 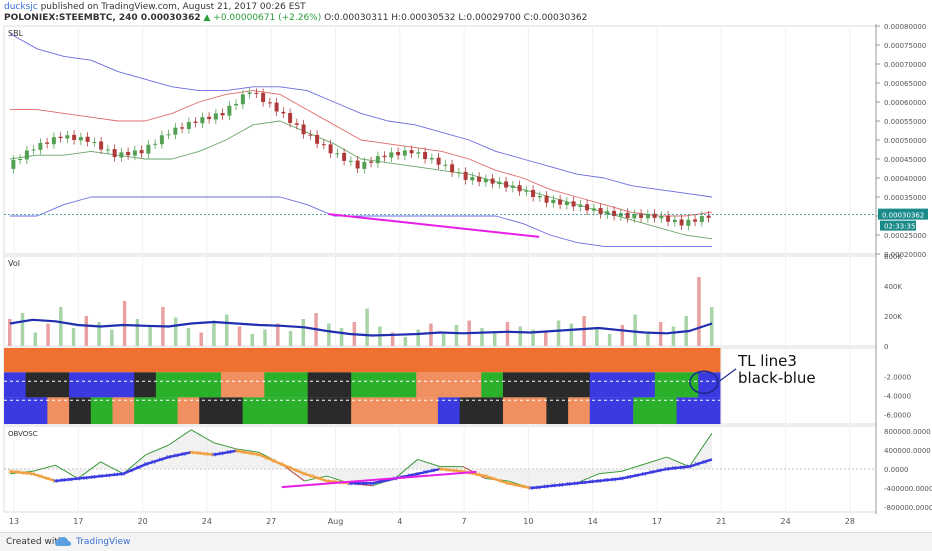 What do you see at coordinates (103, 542) in the screenshot?
I see `tradingview-link: TradingView` at bounding box center [103, 542].